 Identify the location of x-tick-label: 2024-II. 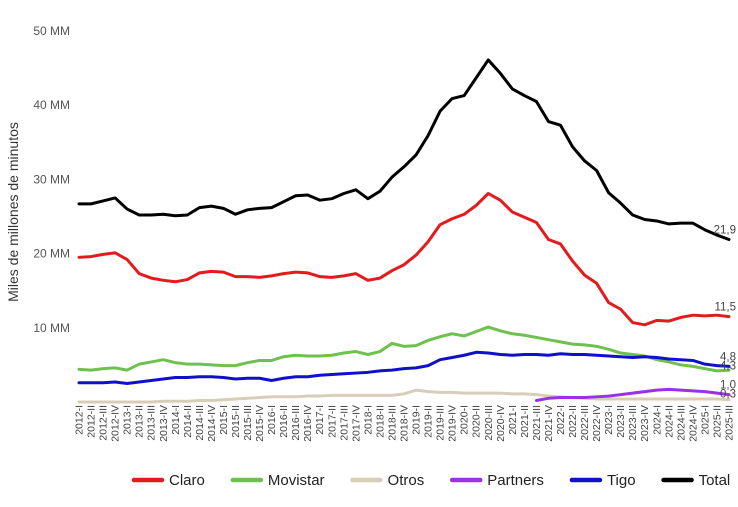
(669, 421).